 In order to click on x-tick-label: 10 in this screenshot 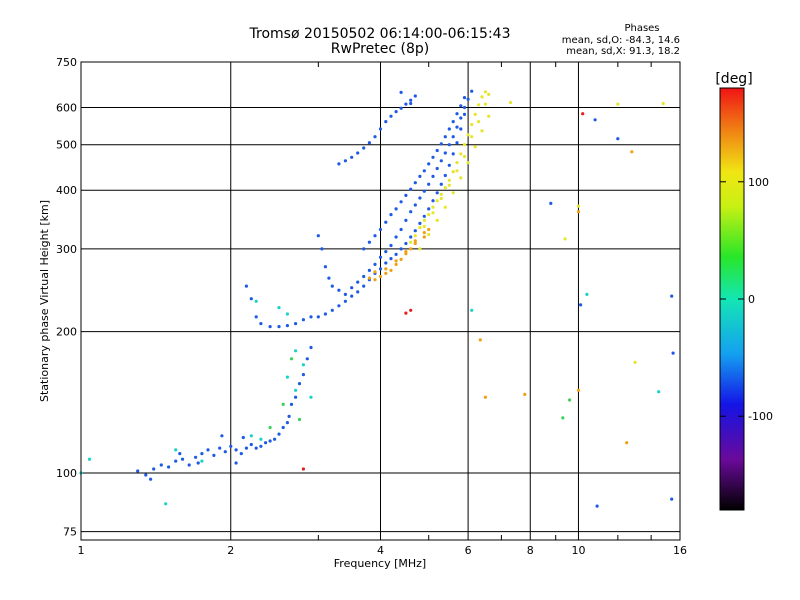, I will do `click(578, 550)`.